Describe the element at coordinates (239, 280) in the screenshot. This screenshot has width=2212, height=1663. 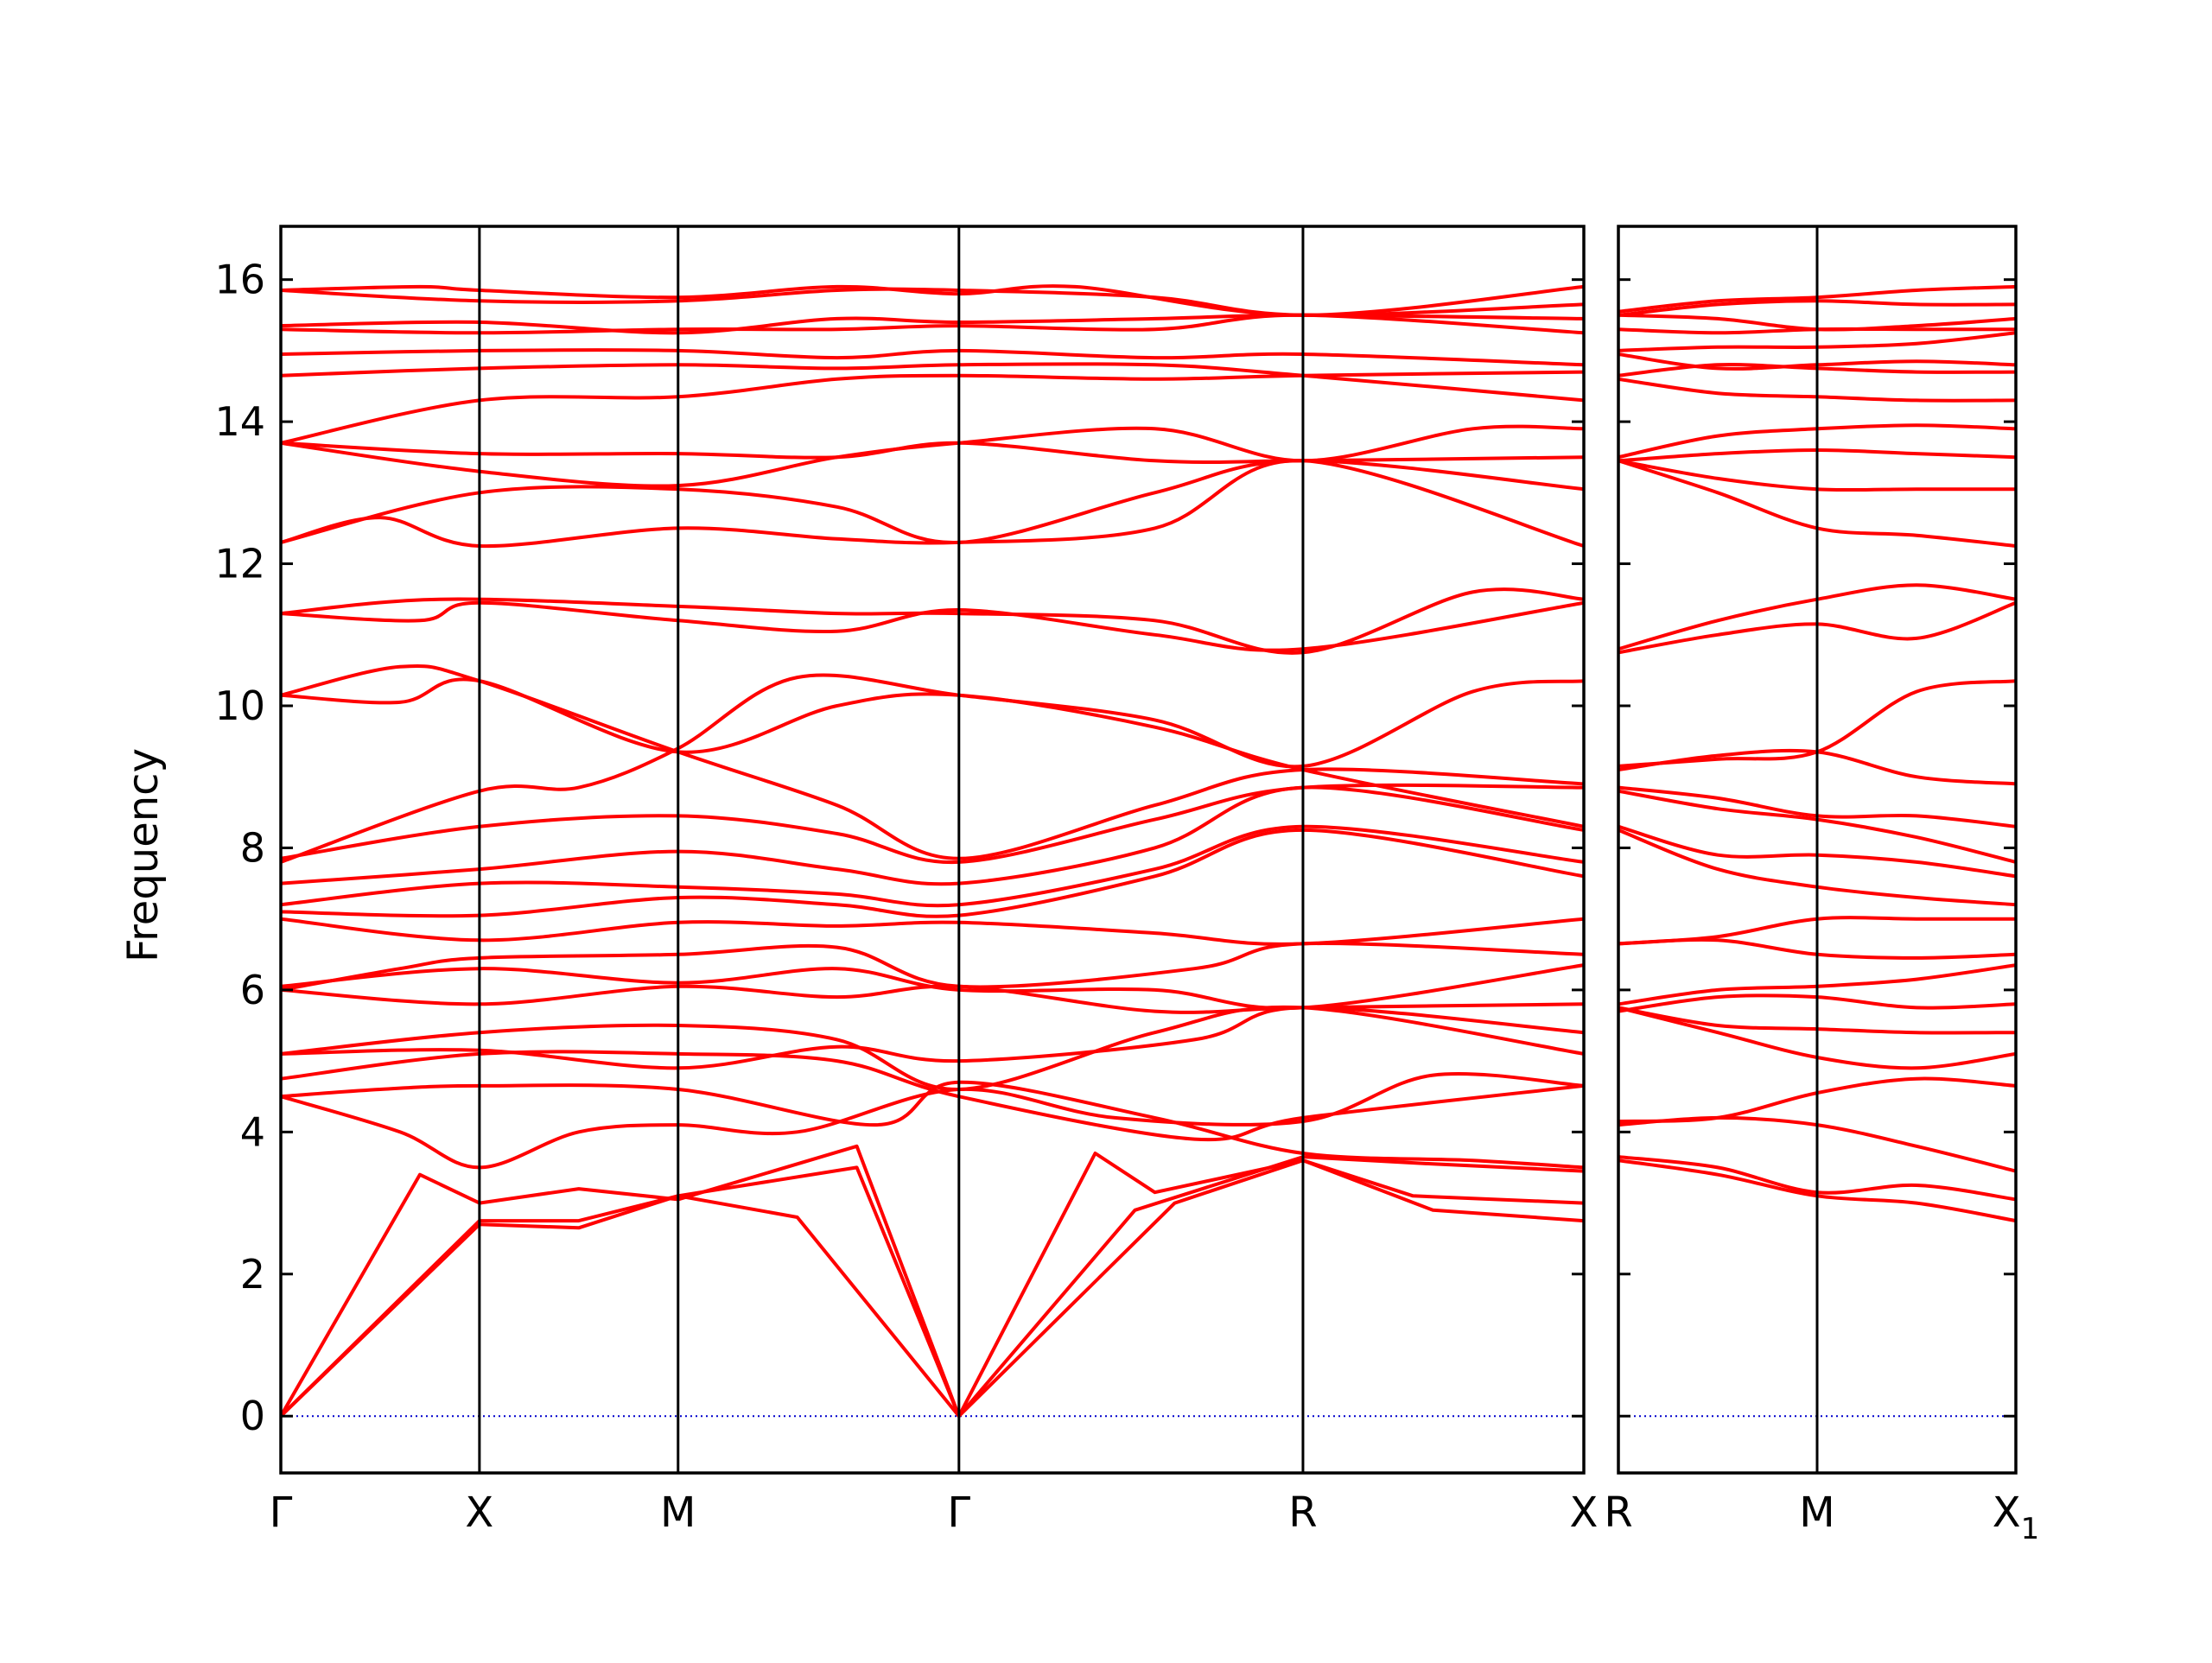
I see `ytick-label-8: 16` at that location.